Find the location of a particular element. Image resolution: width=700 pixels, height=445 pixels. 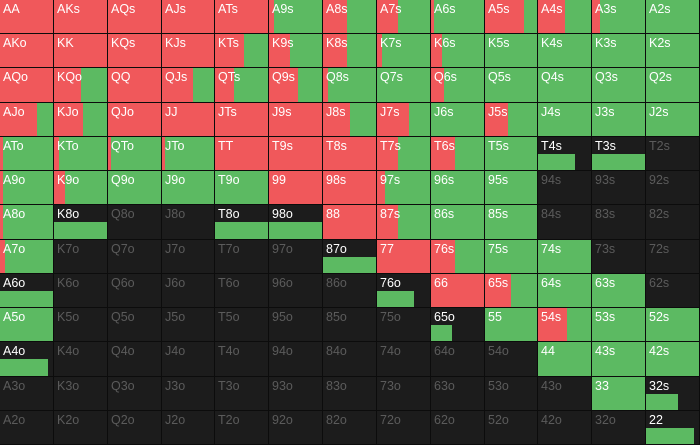

hand-cell-qjs: QJs is located at coordinates (188, 85).